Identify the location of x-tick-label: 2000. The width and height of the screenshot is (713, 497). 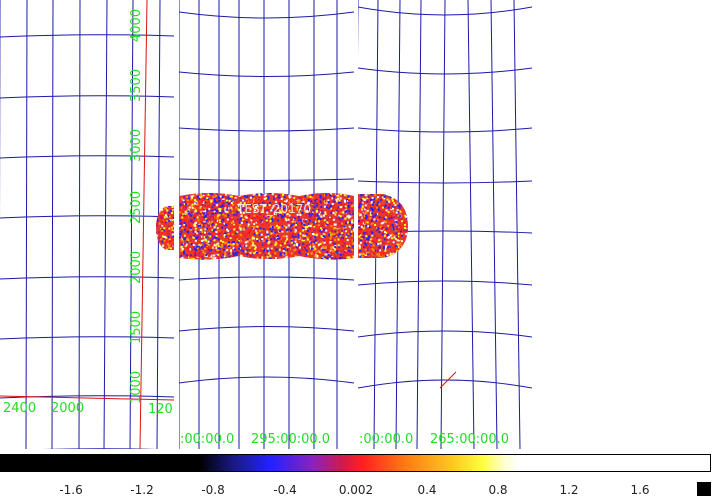
(68, 408).